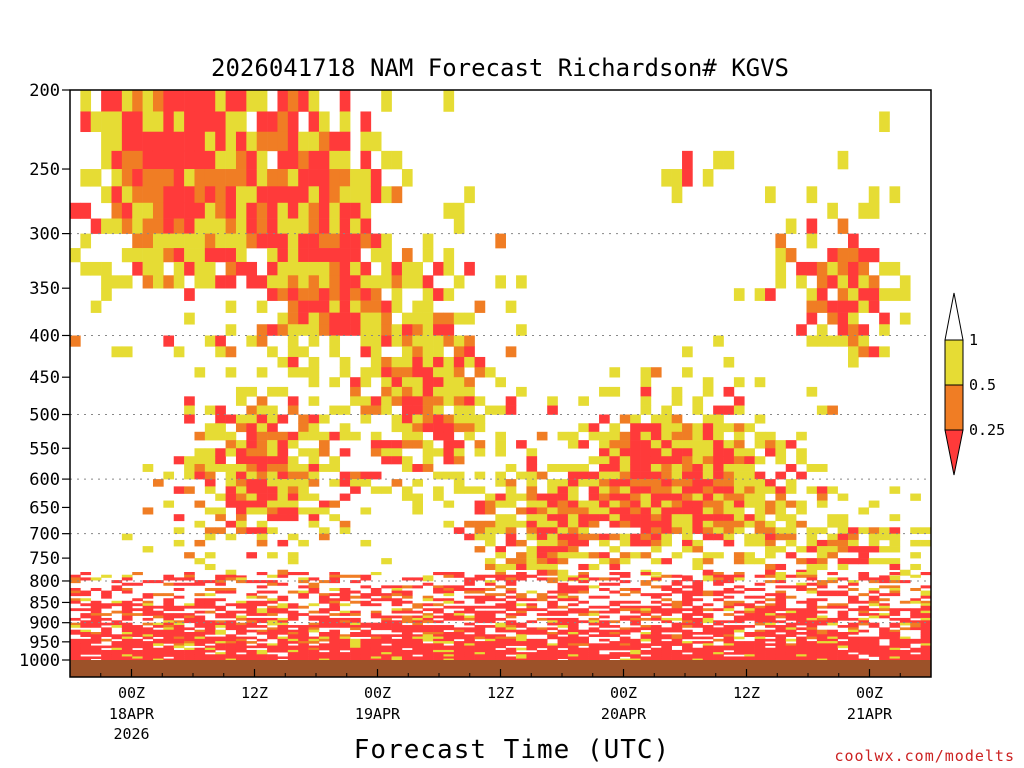 This screenshot has width=1024, height=768. What do you see at coordinates (924, 756) in the screenshot?
I see `source-credit: coolwx.com/modelts` at bounding box center [924, 756].